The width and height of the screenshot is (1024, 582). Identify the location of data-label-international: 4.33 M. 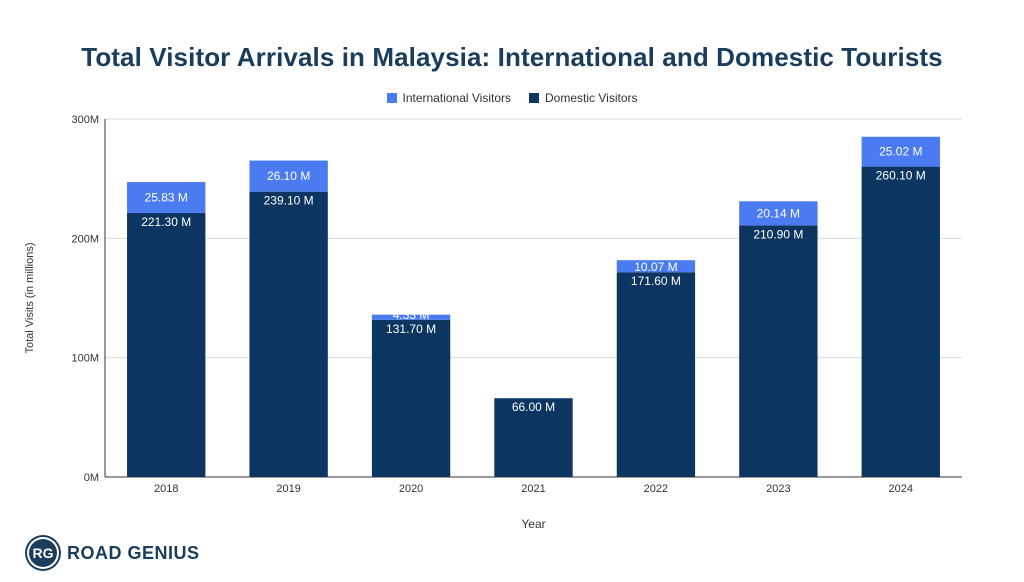
(411, 315).